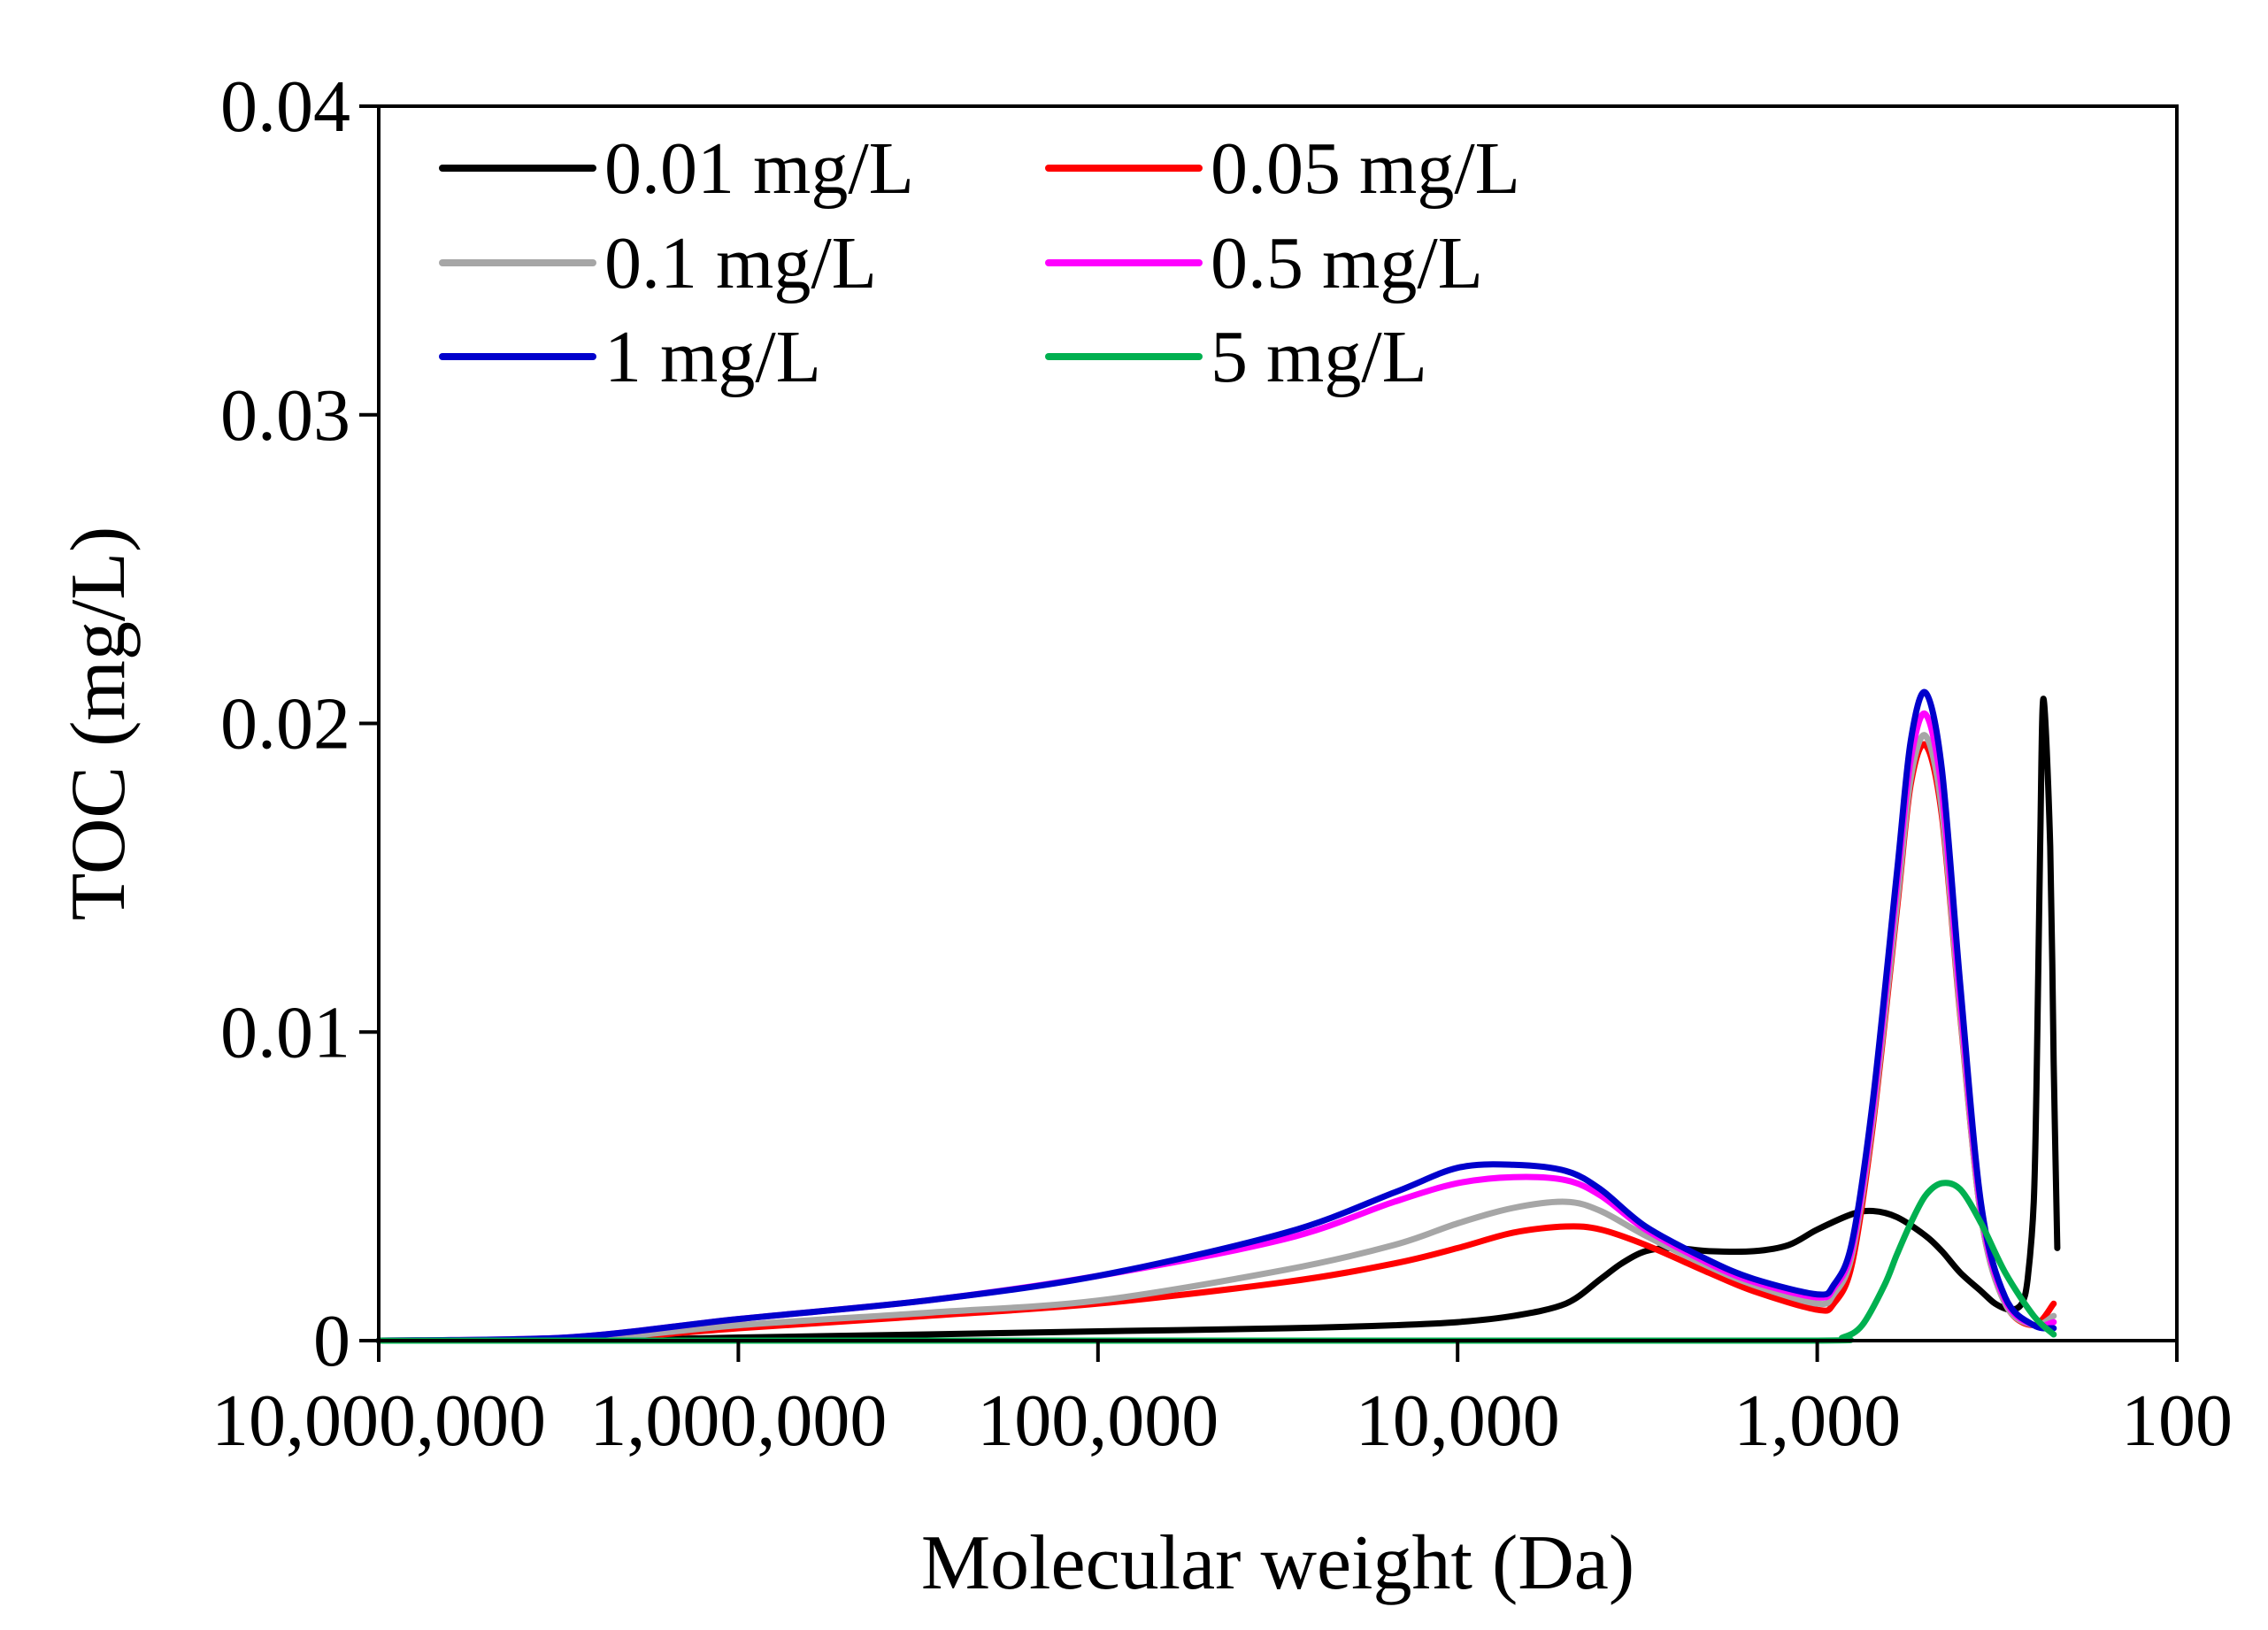 The height and width of the screenshot is (1630, 2268). I want to click on y-tick-label: 0, so click(331, 1341).